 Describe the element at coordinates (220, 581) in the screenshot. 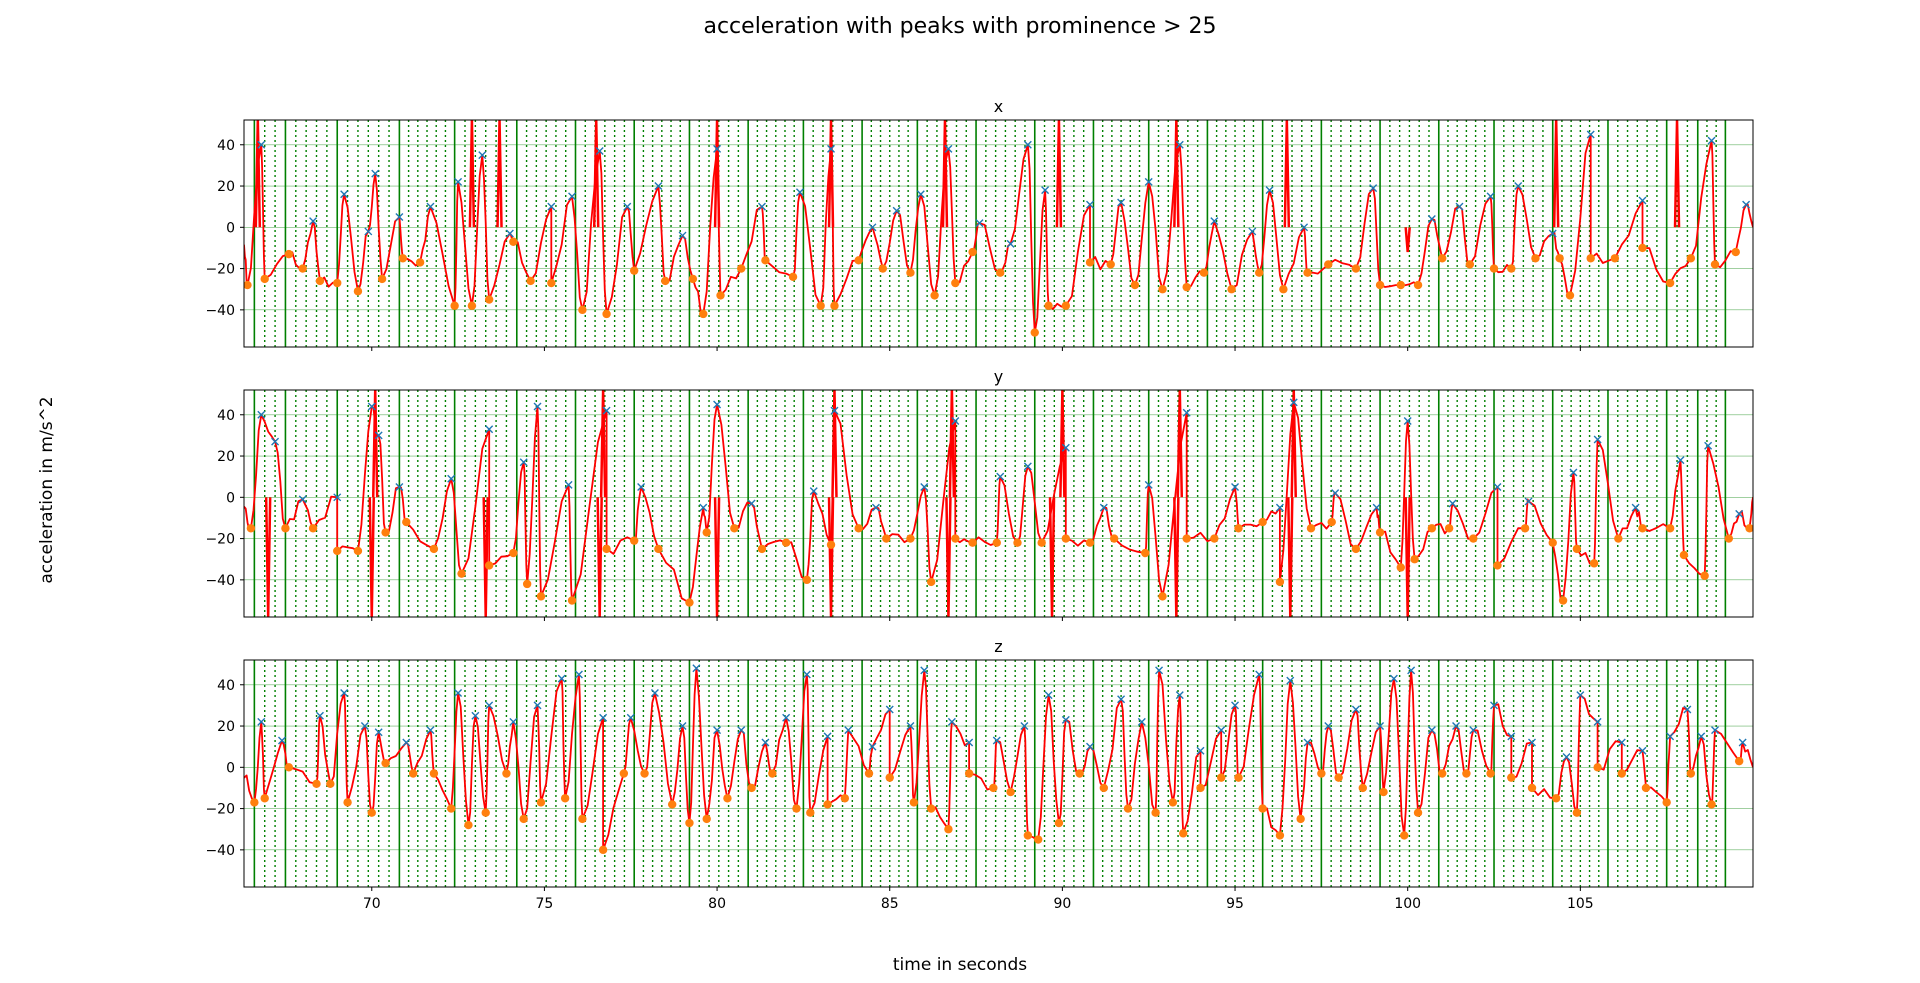

I see `y-tick-label: −40` at that location.